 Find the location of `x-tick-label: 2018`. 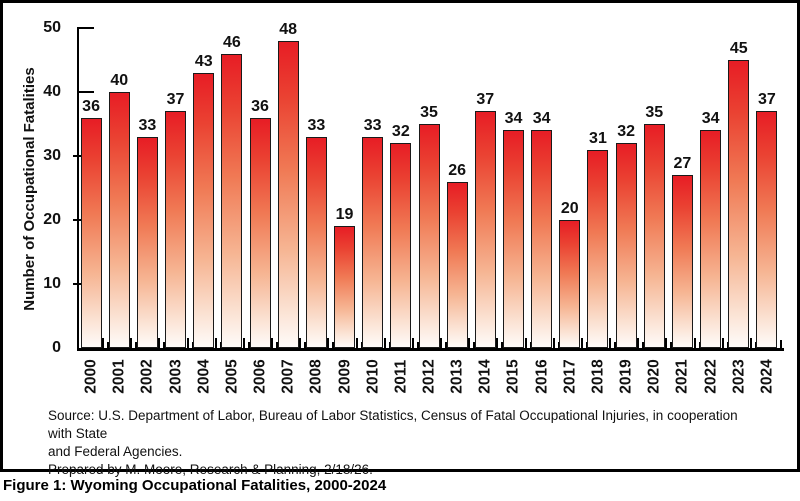

x-tick-label: 2018 is located at coordinates (598, 376).